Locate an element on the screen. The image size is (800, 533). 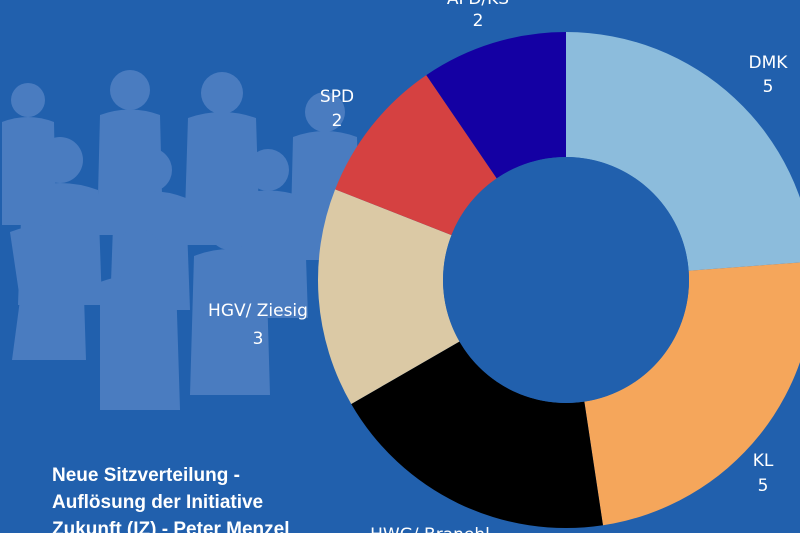
headline-line-2: Auflösung der Initiative is located at coordinates (158, 502).